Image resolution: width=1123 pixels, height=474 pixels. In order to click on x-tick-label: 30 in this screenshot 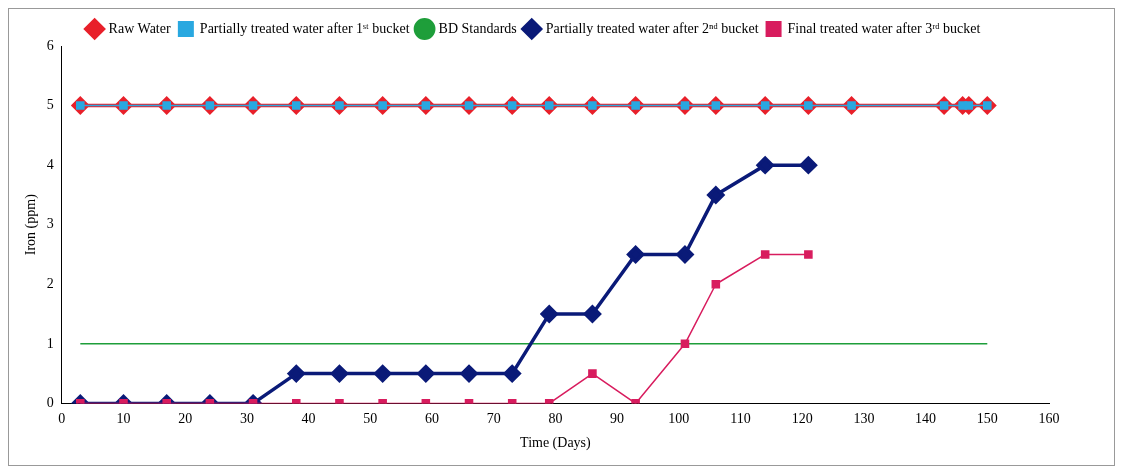, I will do `click(246, 419)`.